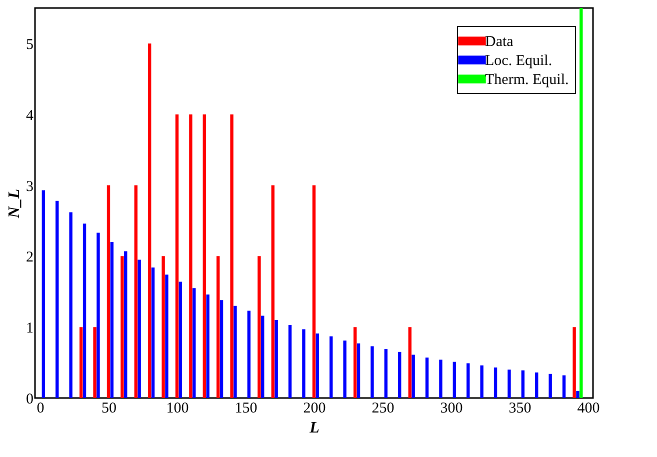  What do you see at coordinates (40, 408) in the screenshot?
I see `x-tick-label: 0` at bounding box center [40, 408].